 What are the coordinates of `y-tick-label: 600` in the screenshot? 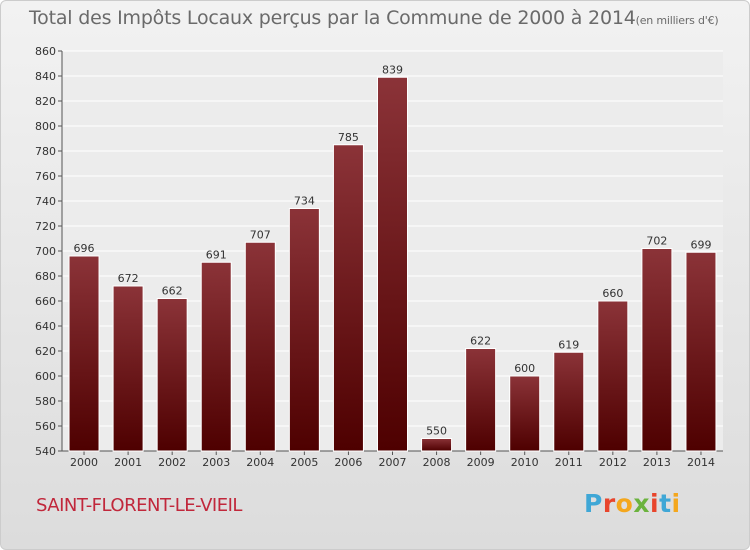 It's located at (45, 376).